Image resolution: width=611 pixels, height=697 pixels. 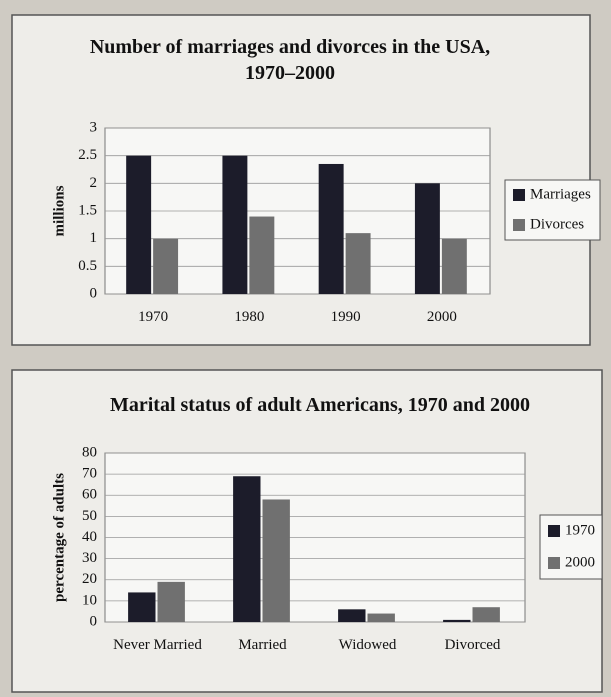 I want to click on x-tick-label: 1980, so click(x=249, y=317).